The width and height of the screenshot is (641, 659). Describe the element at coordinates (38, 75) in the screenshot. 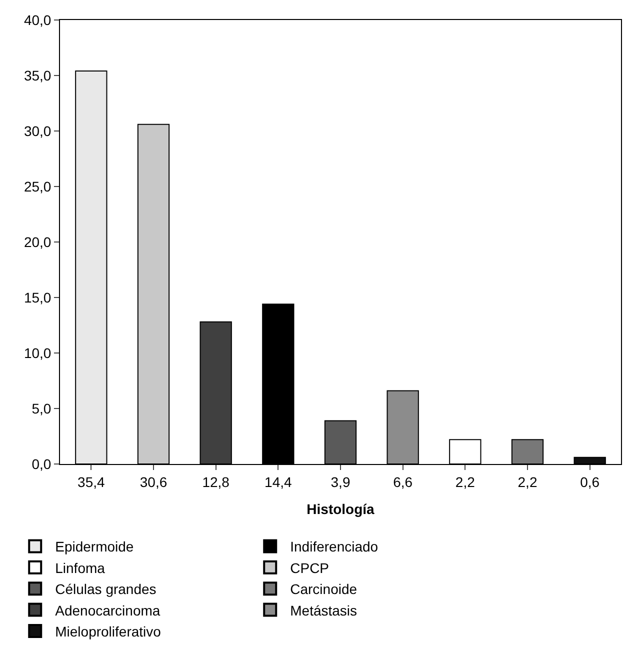

I see `y-tick-label: 35,0` at that location.